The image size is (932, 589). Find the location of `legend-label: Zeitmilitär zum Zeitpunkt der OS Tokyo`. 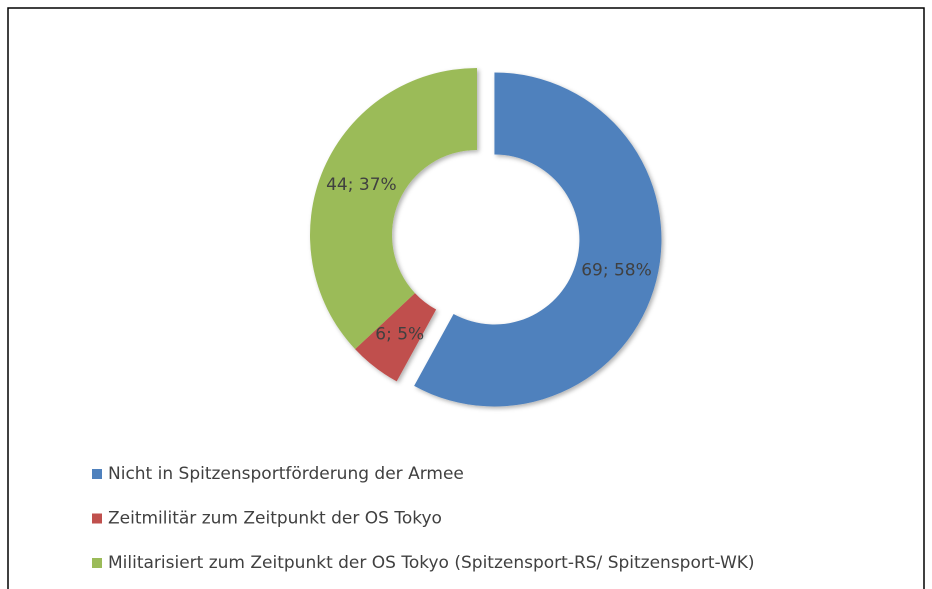

legend-label: Zeitmilitär zum Zeitpunkt der OS Tokyo is located at coordinates (275, 519).